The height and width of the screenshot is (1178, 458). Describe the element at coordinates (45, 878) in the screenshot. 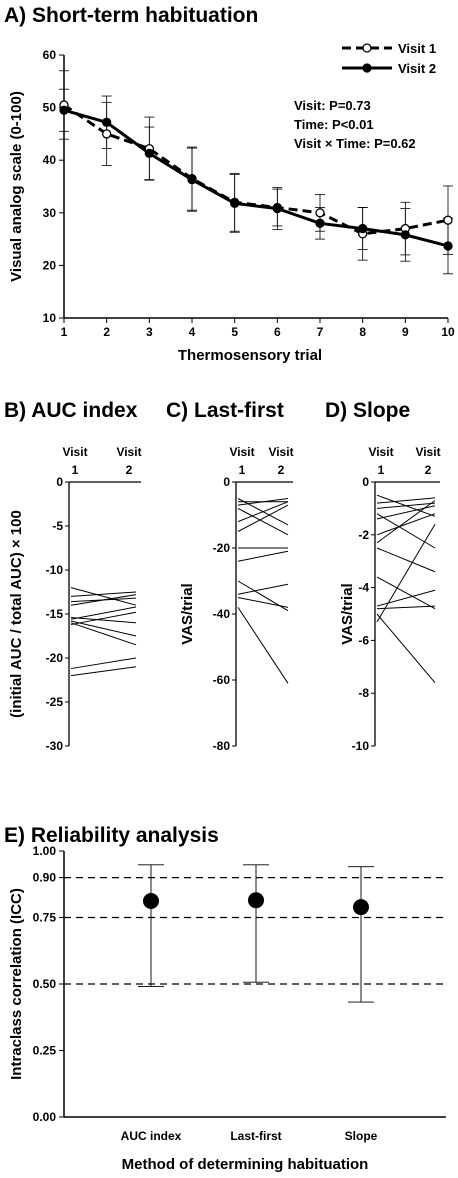

I see `y-tick-label: 0.90` at that location.